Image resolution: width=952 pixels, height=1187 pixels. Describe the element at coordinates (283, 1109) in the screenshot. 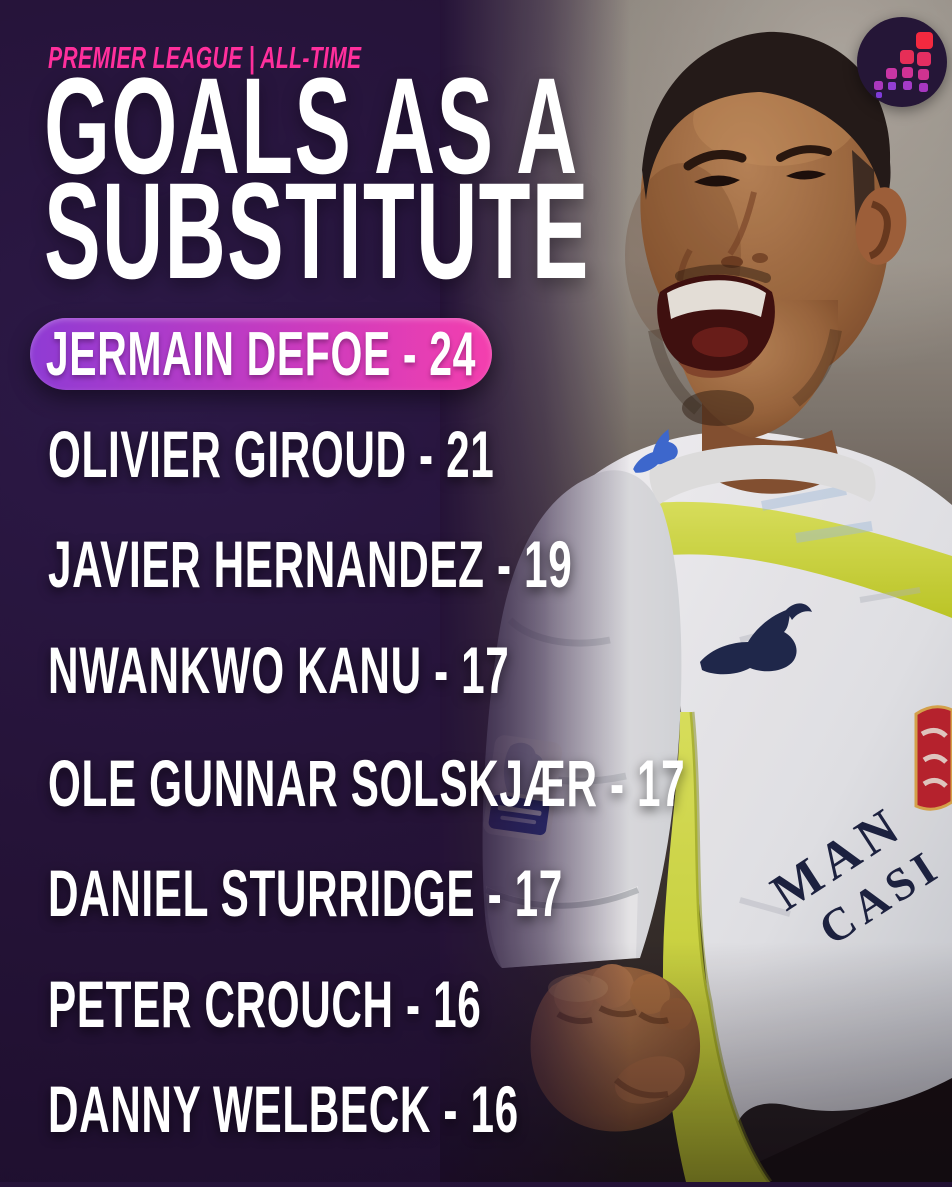

I see `rank-row-8: DANNY WELBECK - 16` at that location.